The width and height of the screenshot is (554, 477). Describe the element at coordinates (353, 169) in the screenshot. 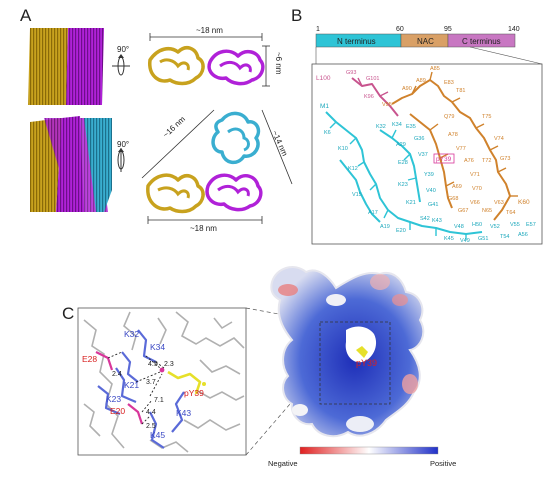

I see `res-K12: K12` at that location.